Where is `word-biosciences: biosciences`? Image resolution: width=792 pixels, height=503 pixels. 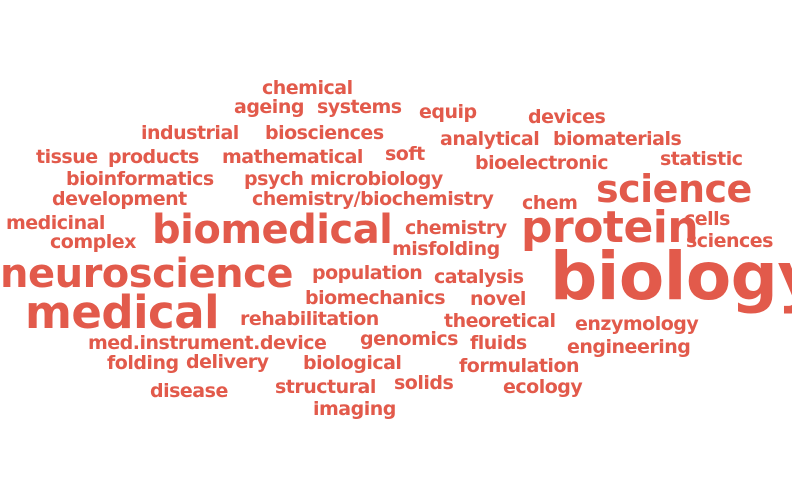 word-biosciences: biosciences is located at coordinates (324, 133).